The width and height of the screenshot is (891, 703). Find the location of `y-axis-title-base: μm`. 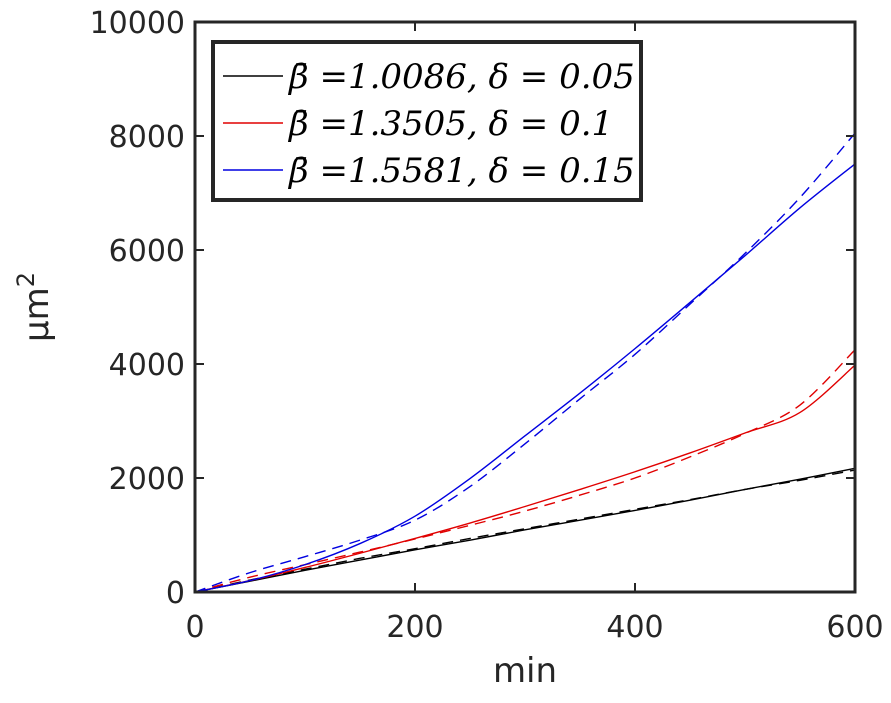

y-axis-title-base: μm is located at coordinates (37, 314).